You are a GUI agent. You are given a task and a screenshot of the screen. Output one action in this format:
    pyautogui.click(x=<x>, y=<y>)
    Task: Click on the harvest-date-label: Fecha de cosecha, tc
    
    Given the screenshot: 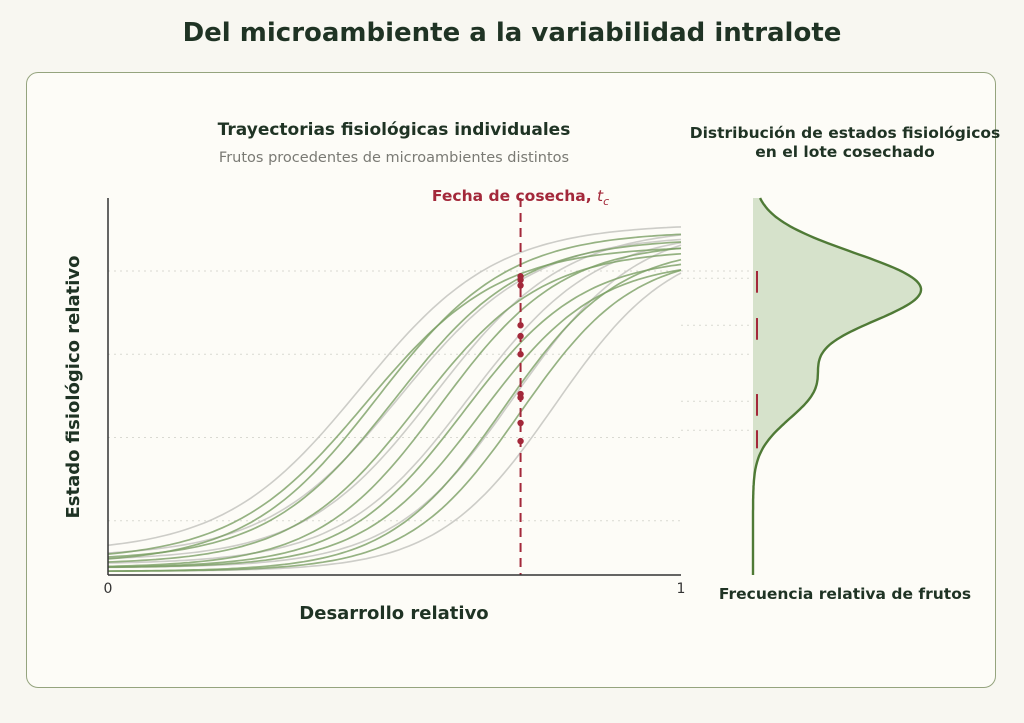 What is the action you would take?
    pyautogui.click(x=520, y=197)
    